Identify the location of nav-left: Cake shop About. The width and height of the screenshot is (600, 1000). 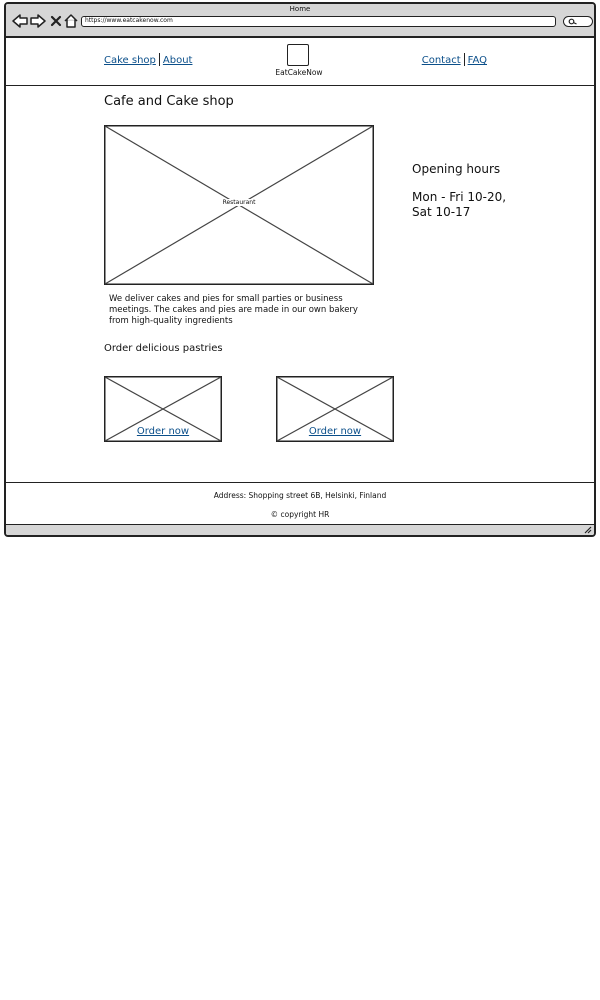
(148, 59).